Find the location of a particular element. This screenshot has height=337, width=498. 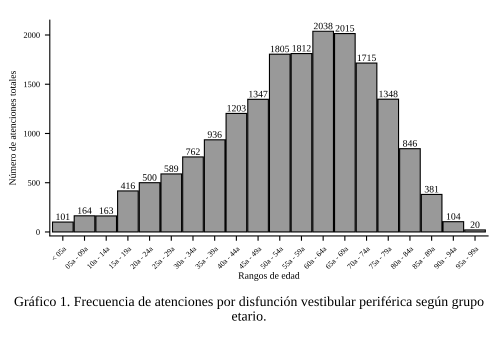

data-label: 1805 is located at coordinates (280, 49).